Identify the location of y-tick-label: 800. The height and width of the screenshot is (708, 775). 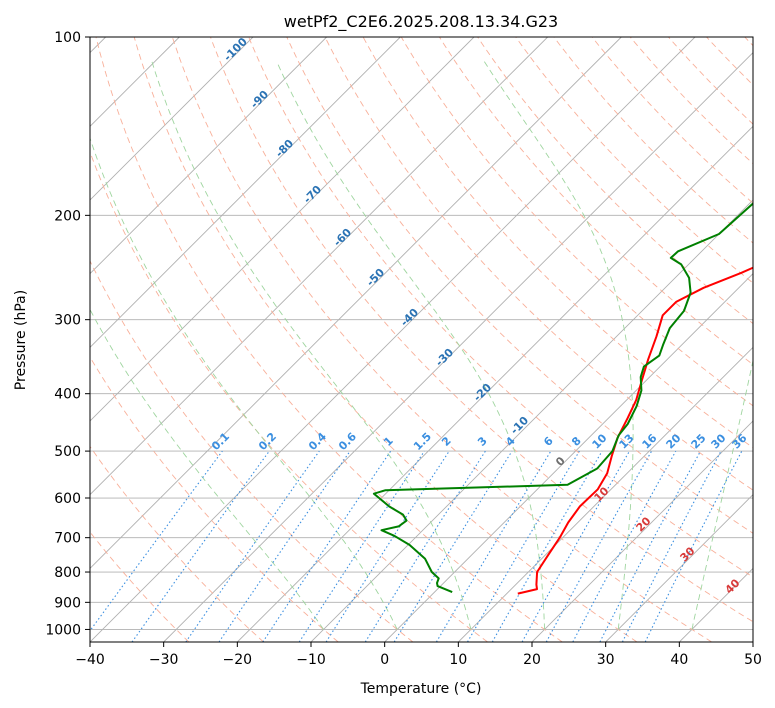
(67, 573).